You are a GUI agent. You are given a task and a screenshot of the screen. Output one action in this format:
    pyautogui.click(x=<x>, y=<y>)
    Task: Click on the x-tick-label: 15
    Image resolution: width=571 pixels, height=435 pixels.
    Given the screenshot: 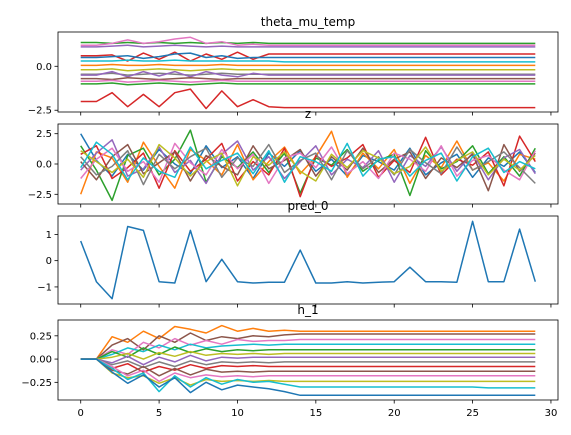 What is the action you would take?
    pyautogui.click(x=315, y=413)
    